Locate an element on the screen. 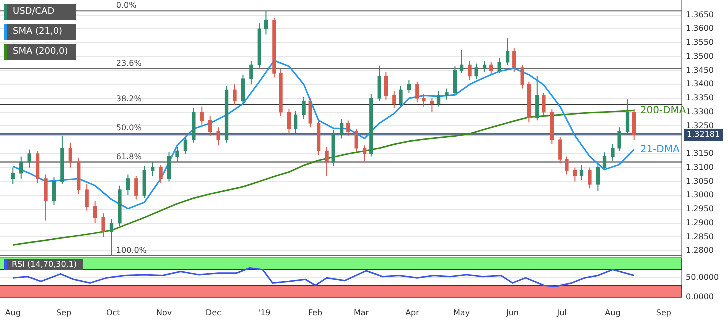 This screenshot has width=728, height=321. x-tick-label: Dec is located at coordinates (214, 313).